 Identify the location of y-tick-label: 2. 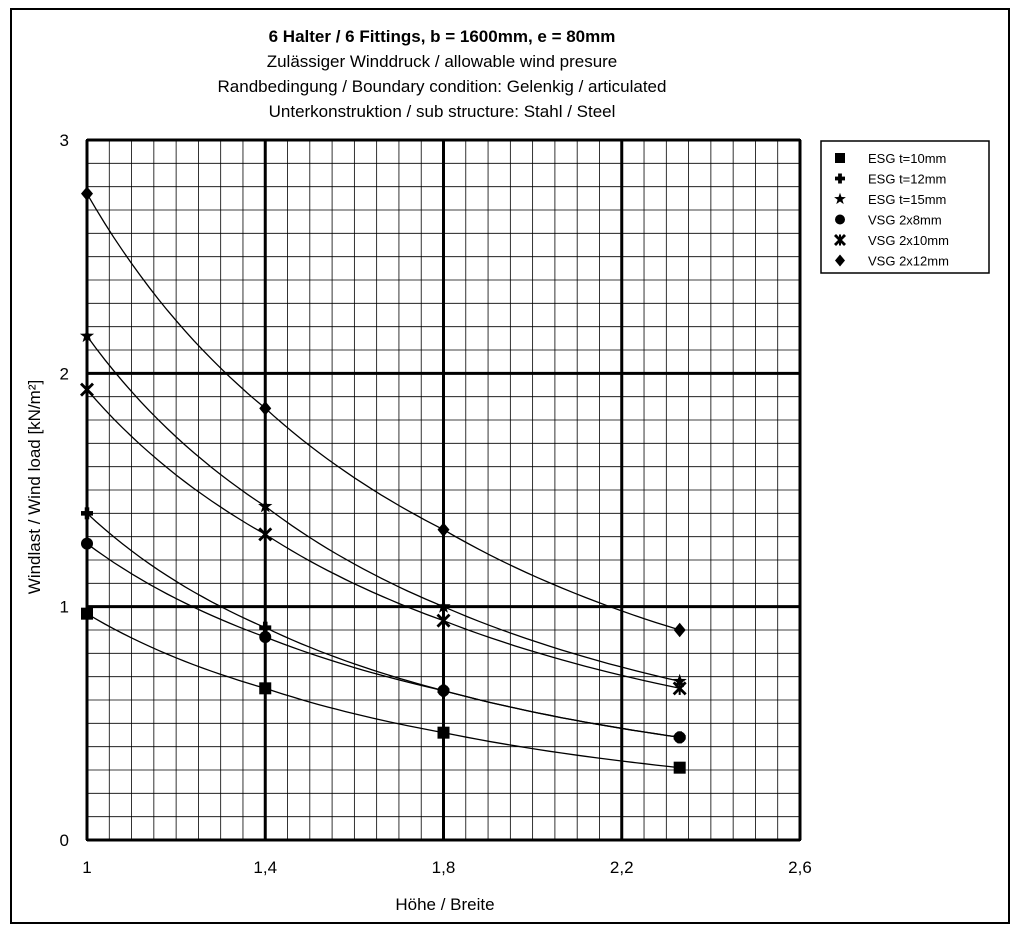
(64, 373).